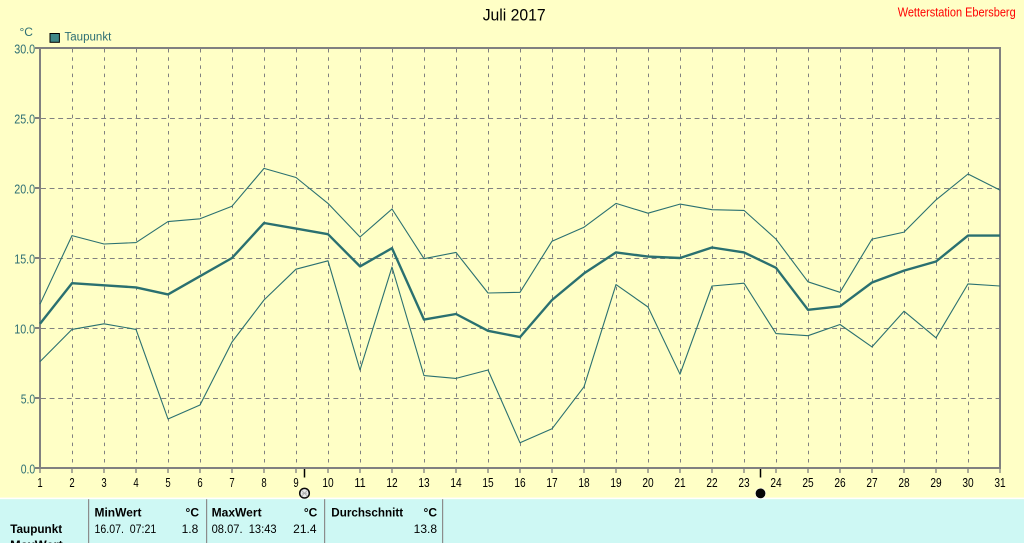 This screenshot has width=1024, height=543. I want to click on svg-text: 5, so click(167, 482).